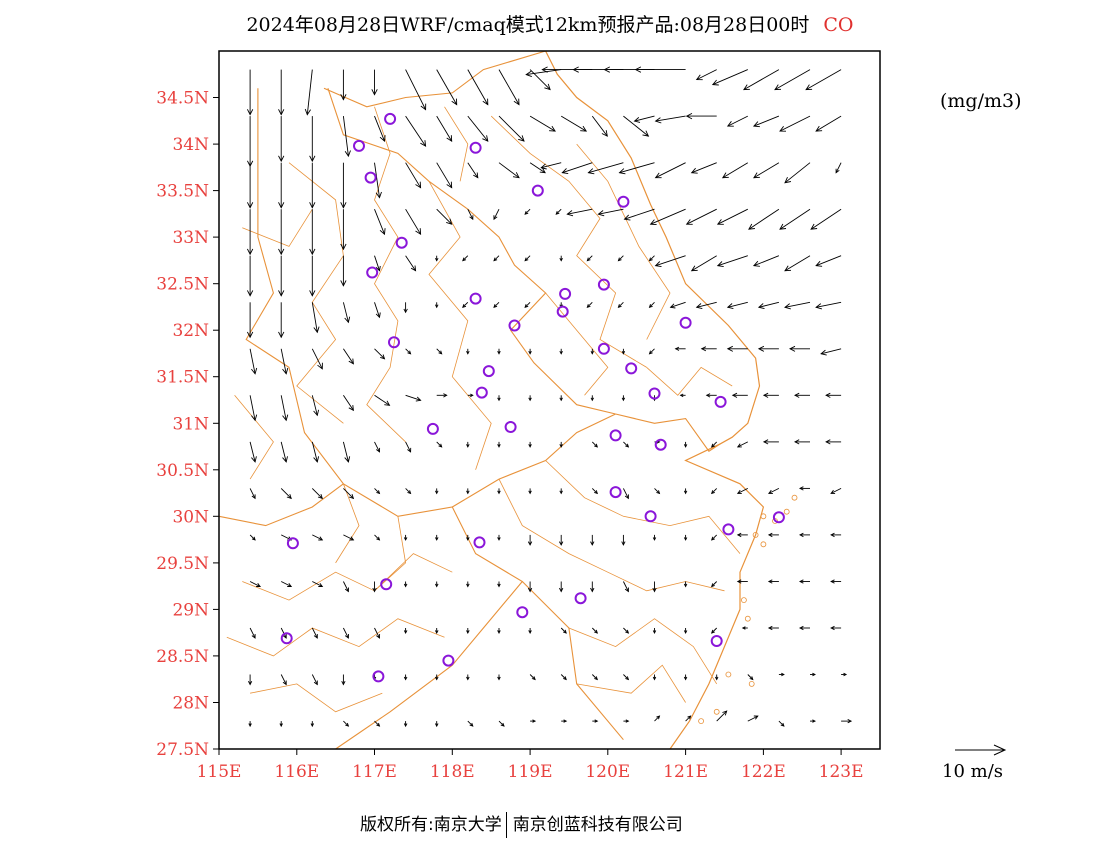 This screenshot has width=1100, height=850. Describe the element at coordinates (748, 609) in the screenshot. I see `islands` at that location.